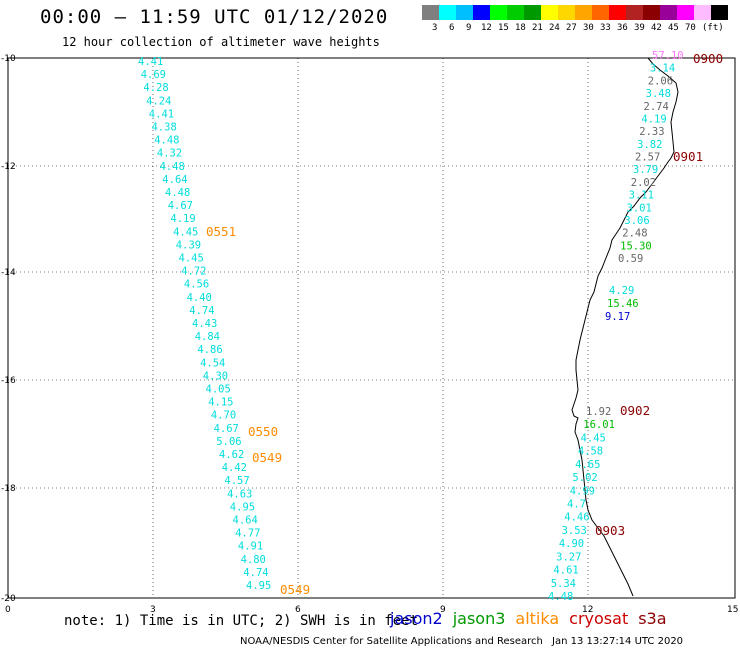  I want to click on wave-height-value: 5.02, so click(584, 478).